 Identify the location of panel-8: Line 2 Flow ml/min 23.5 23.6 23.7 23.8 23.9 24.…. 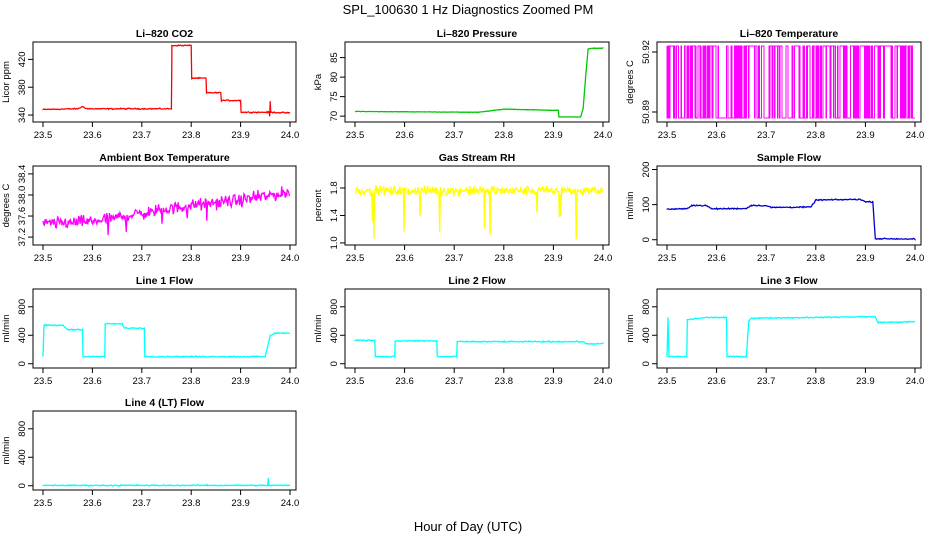
(462, 331).